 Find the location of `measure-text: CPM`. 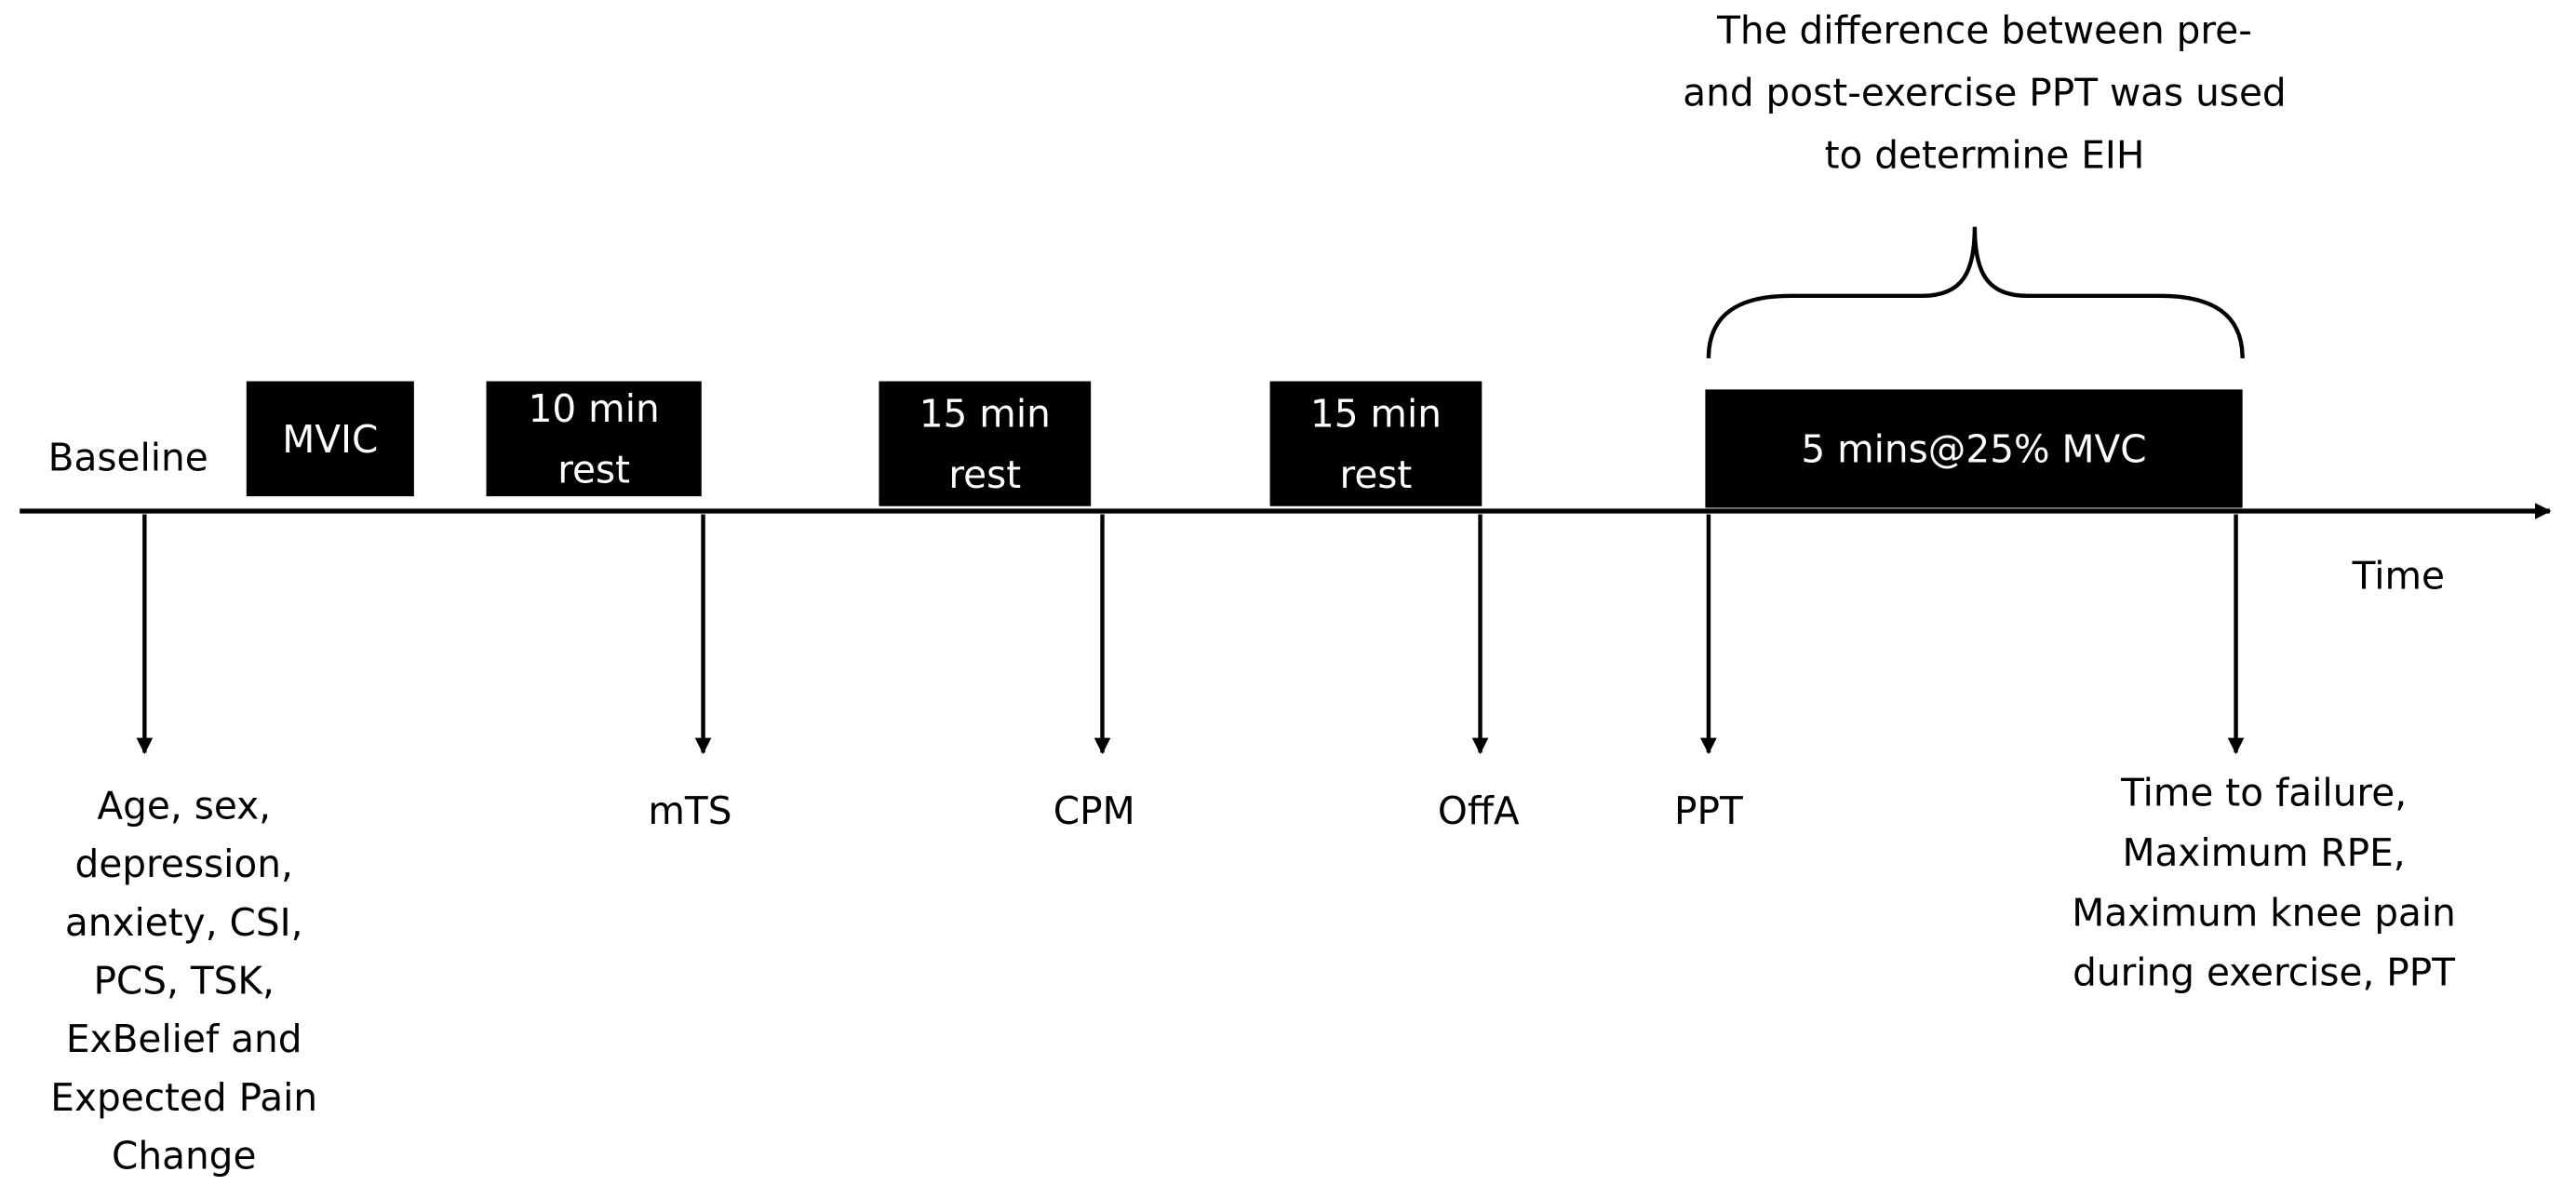

measure-text: CPM is located at coordinates (1094, 810).